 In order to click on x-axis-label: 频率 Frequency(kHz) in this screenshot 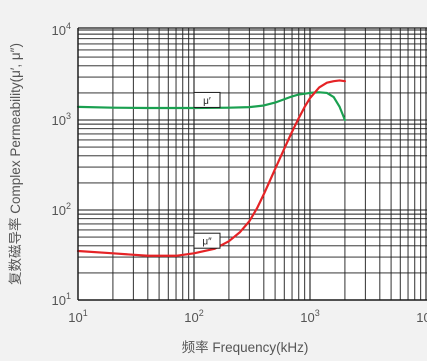, I will do `click(245, 347)`.